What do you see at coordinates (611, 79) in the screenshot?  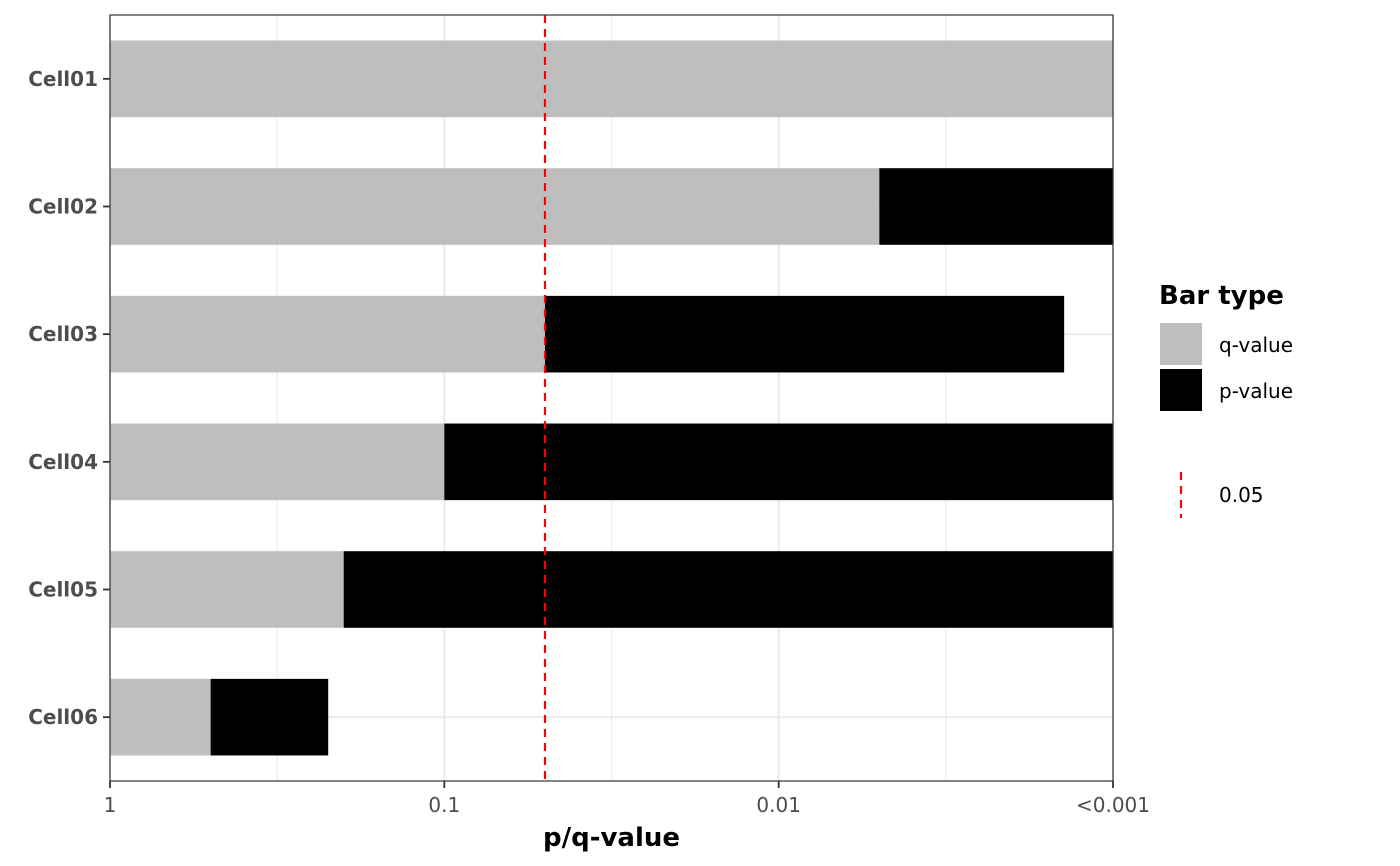 I see `bar-q-value-Cell01` at bounding box center [611, 79].